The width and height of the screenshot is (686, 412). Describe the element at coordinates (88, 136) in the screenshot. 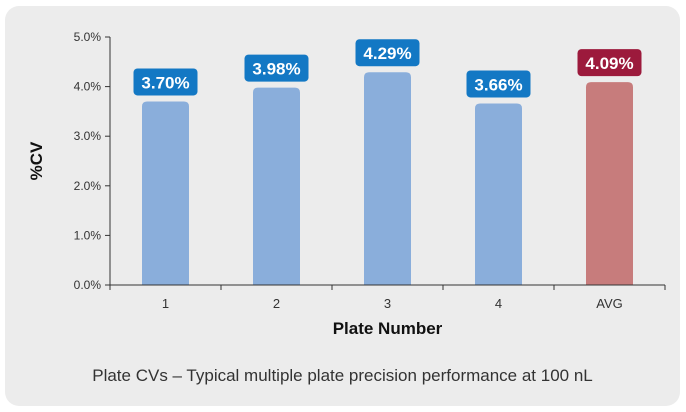

I see `y-tick-label: 3.0%` at that location.